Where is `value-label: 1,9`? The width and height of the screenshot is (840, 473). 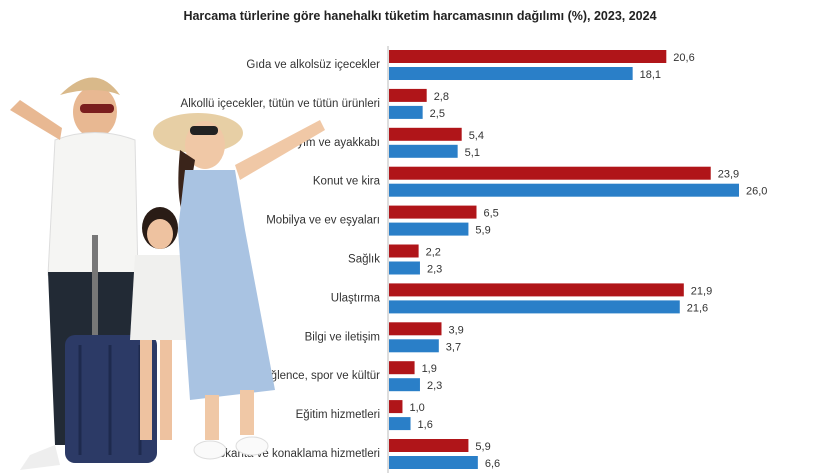 value-label: 1,9 is located at coordinates (429, 369).